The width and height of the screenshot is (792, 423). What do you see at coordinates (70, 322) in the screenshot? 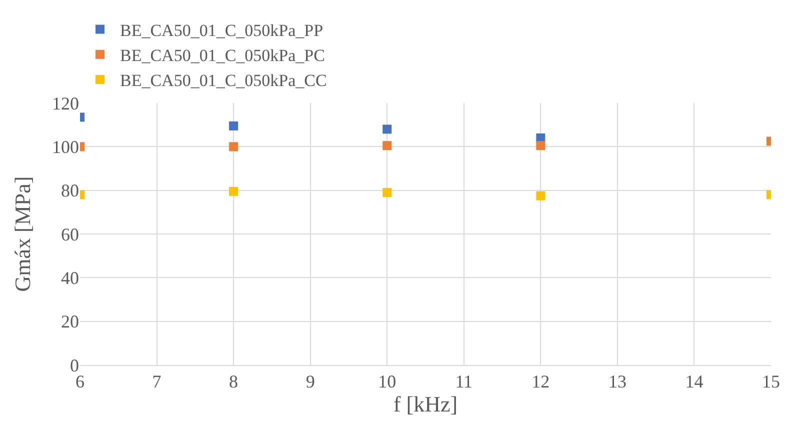
I see `y-tick-label: 20` at bounding box center [70, 322].